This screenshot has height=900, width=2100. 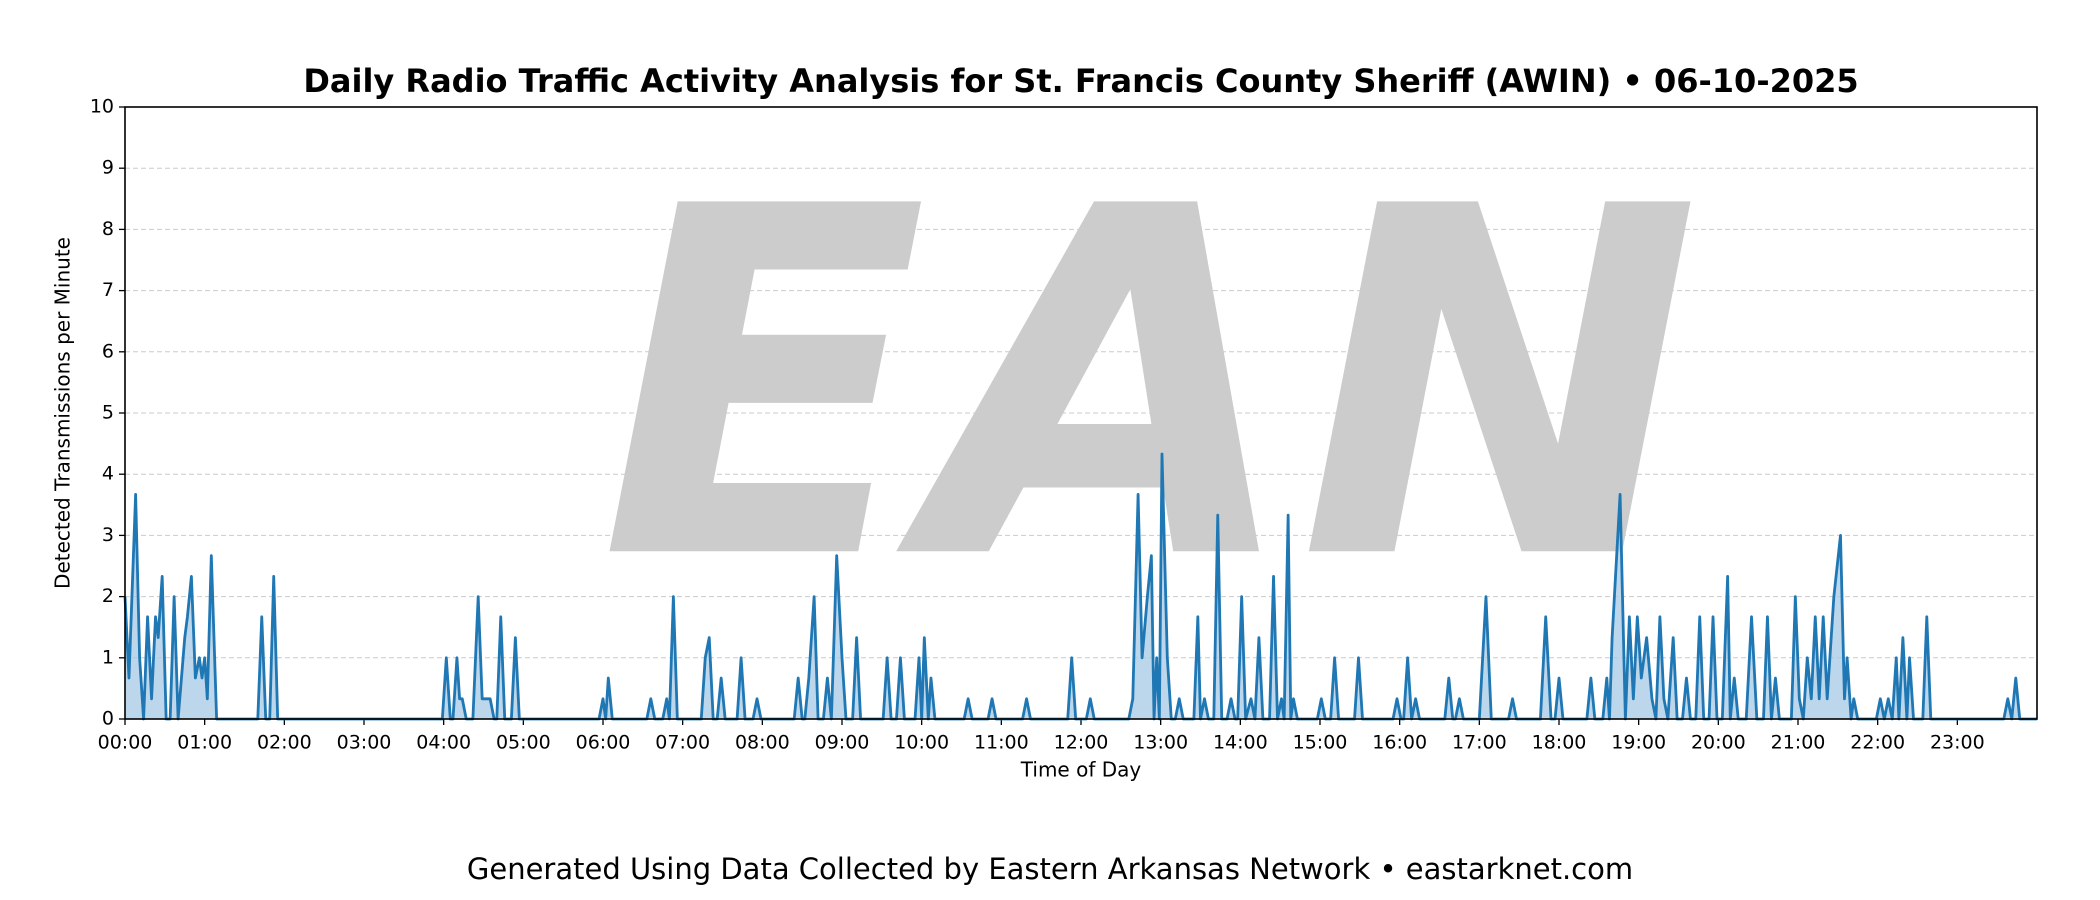 I want to click on x-tick-label: 07:00, so click(x=682, y=743).